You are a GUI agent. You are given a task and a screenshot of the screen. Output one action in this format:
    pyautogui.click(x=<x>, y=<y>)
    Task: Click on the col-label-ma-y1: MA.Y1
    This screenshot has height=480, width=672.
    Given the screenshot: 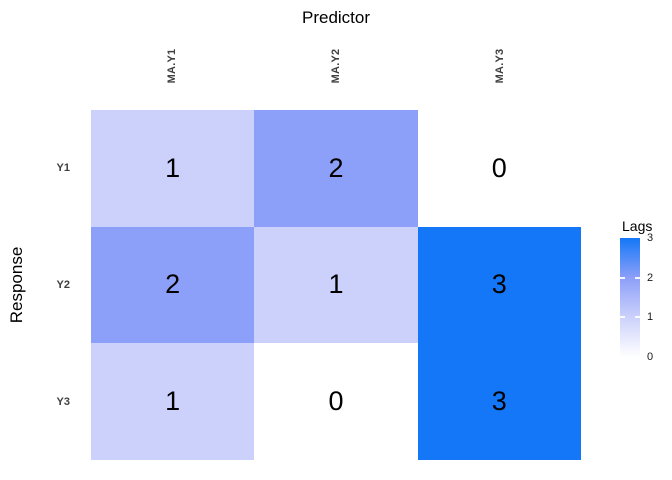 What is the action you would take?
    pyautogui.click(x=172, y=66)
    